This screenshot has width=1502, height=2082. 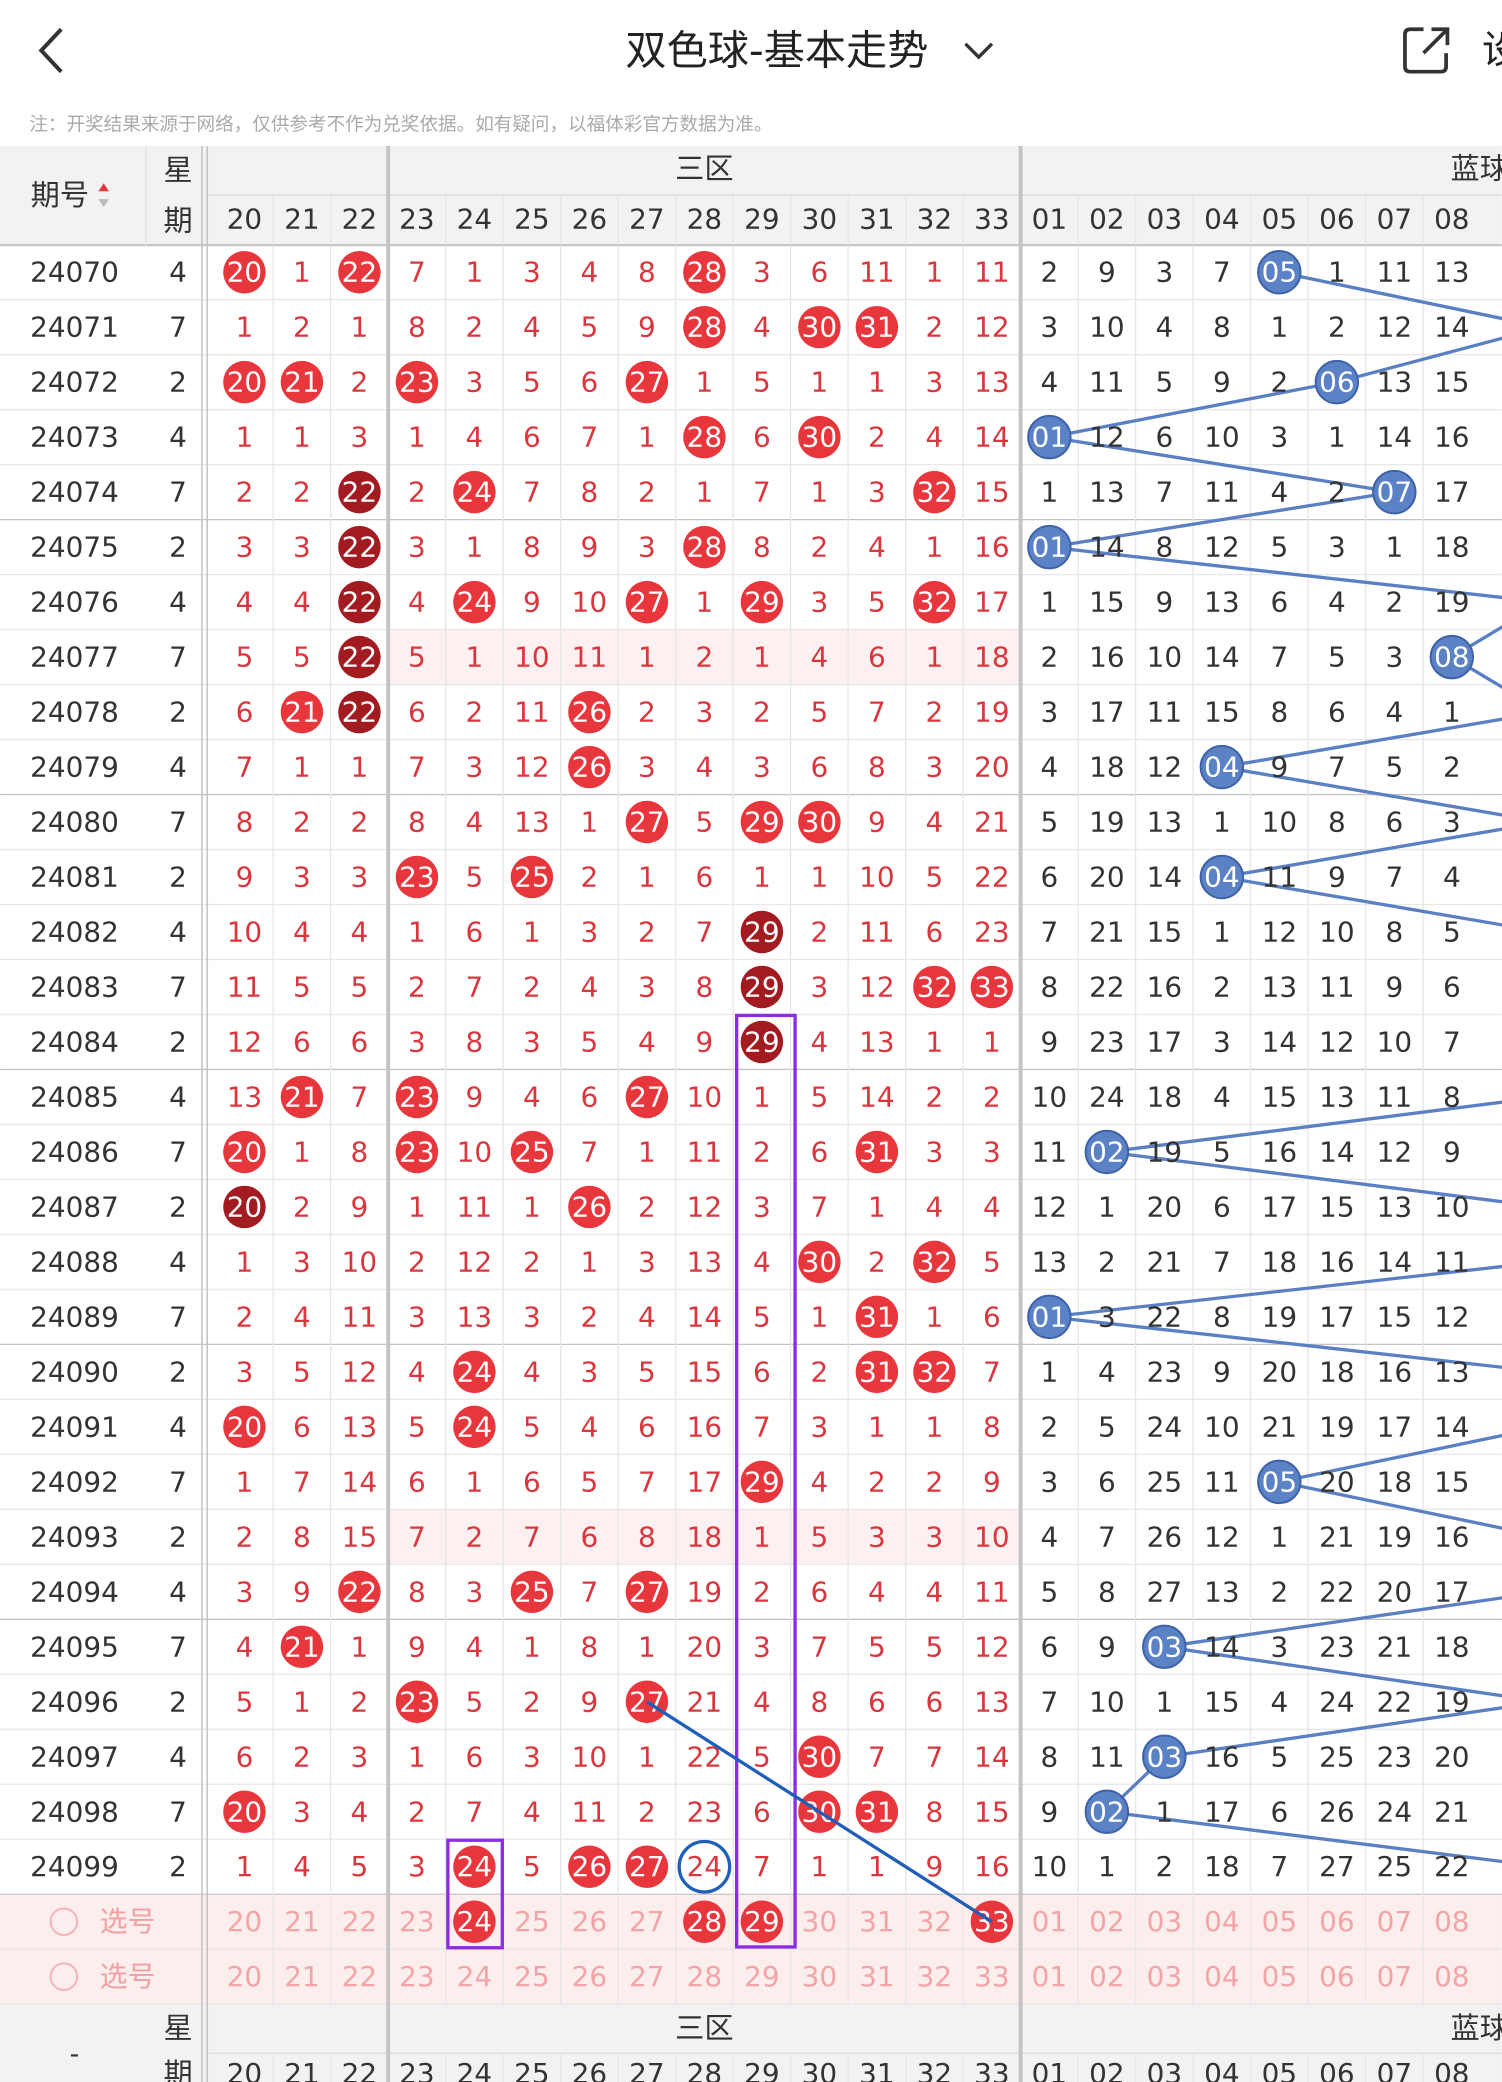 What do you see at coordinates (74, 492) in the screenshot?
I see `issue-number: 24074` at bounding box center [74, 492].